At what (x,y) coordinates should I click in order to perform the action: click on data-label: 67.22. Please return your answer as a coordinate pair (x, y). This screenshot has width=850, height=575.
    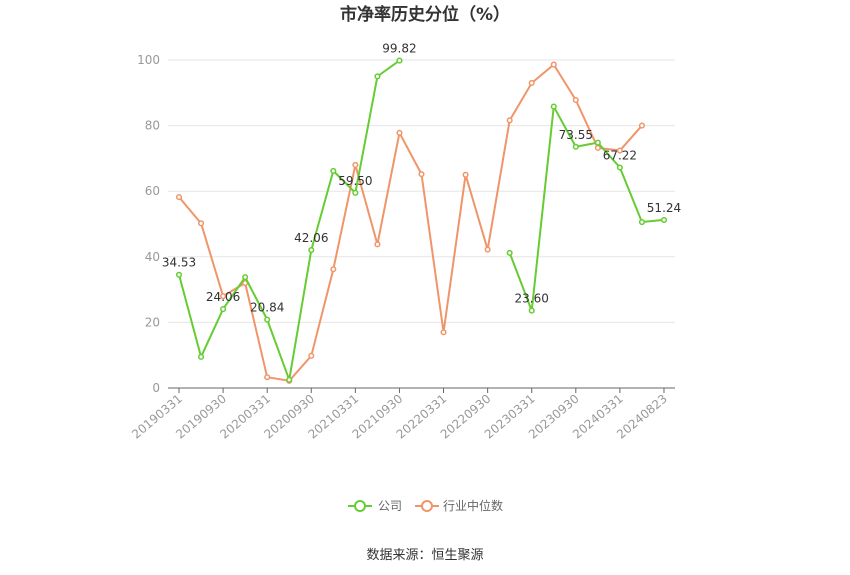
    Looking at the image, I should click on (620, 156).